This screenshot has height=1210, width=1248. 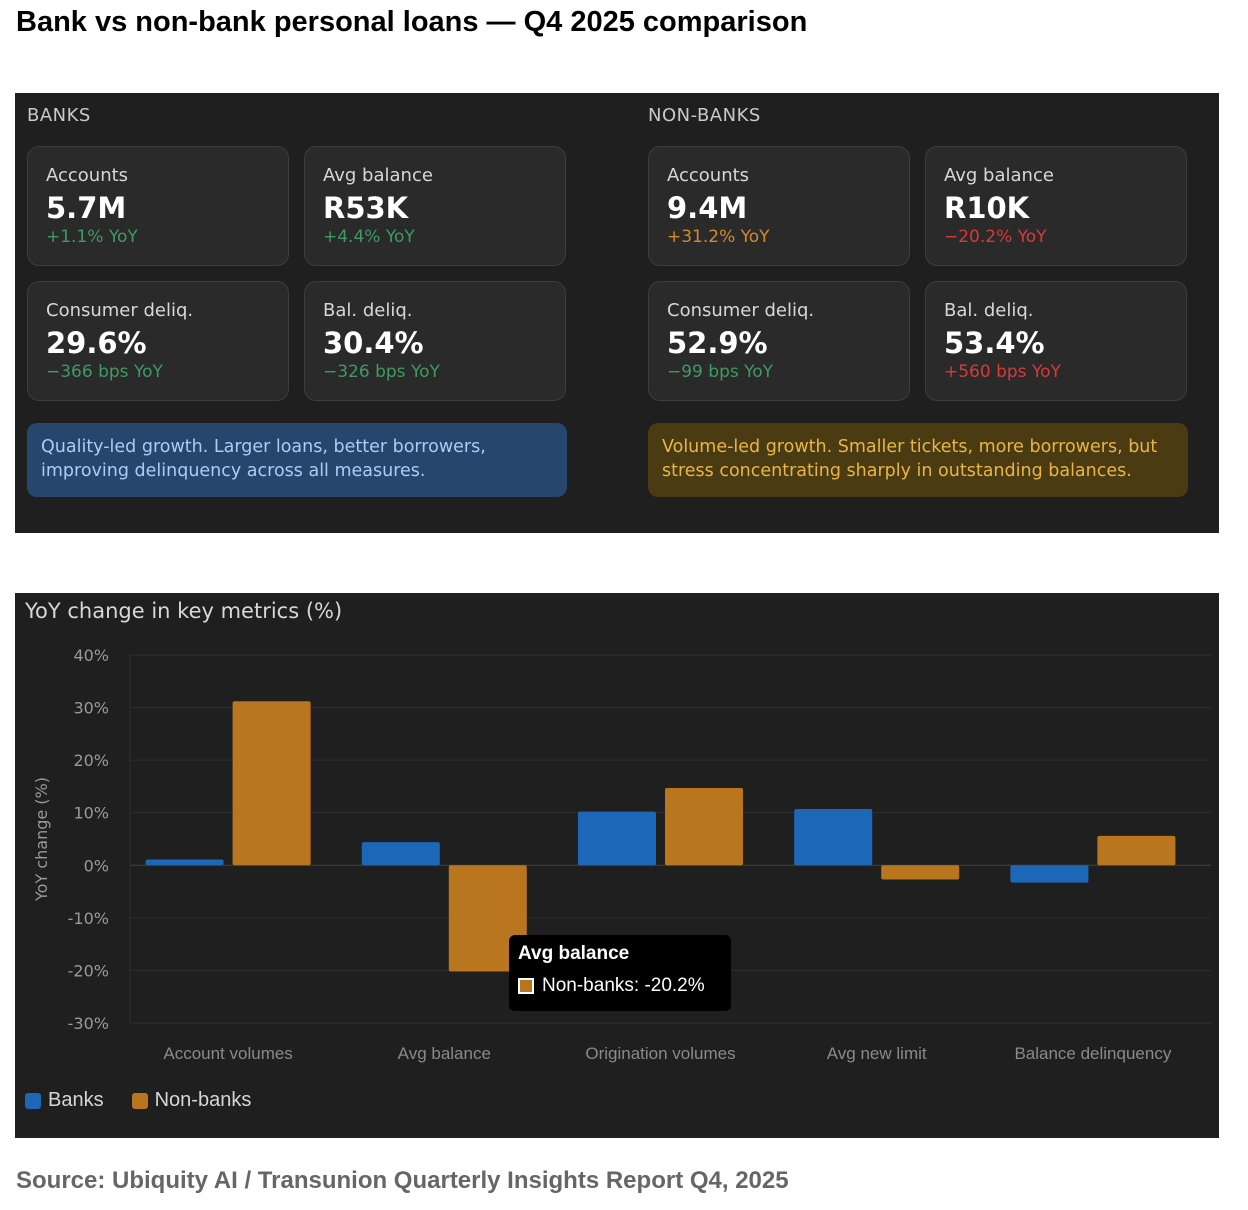 I want to click on legend-swatch-banks-icon, so click(x=33, y=1100).